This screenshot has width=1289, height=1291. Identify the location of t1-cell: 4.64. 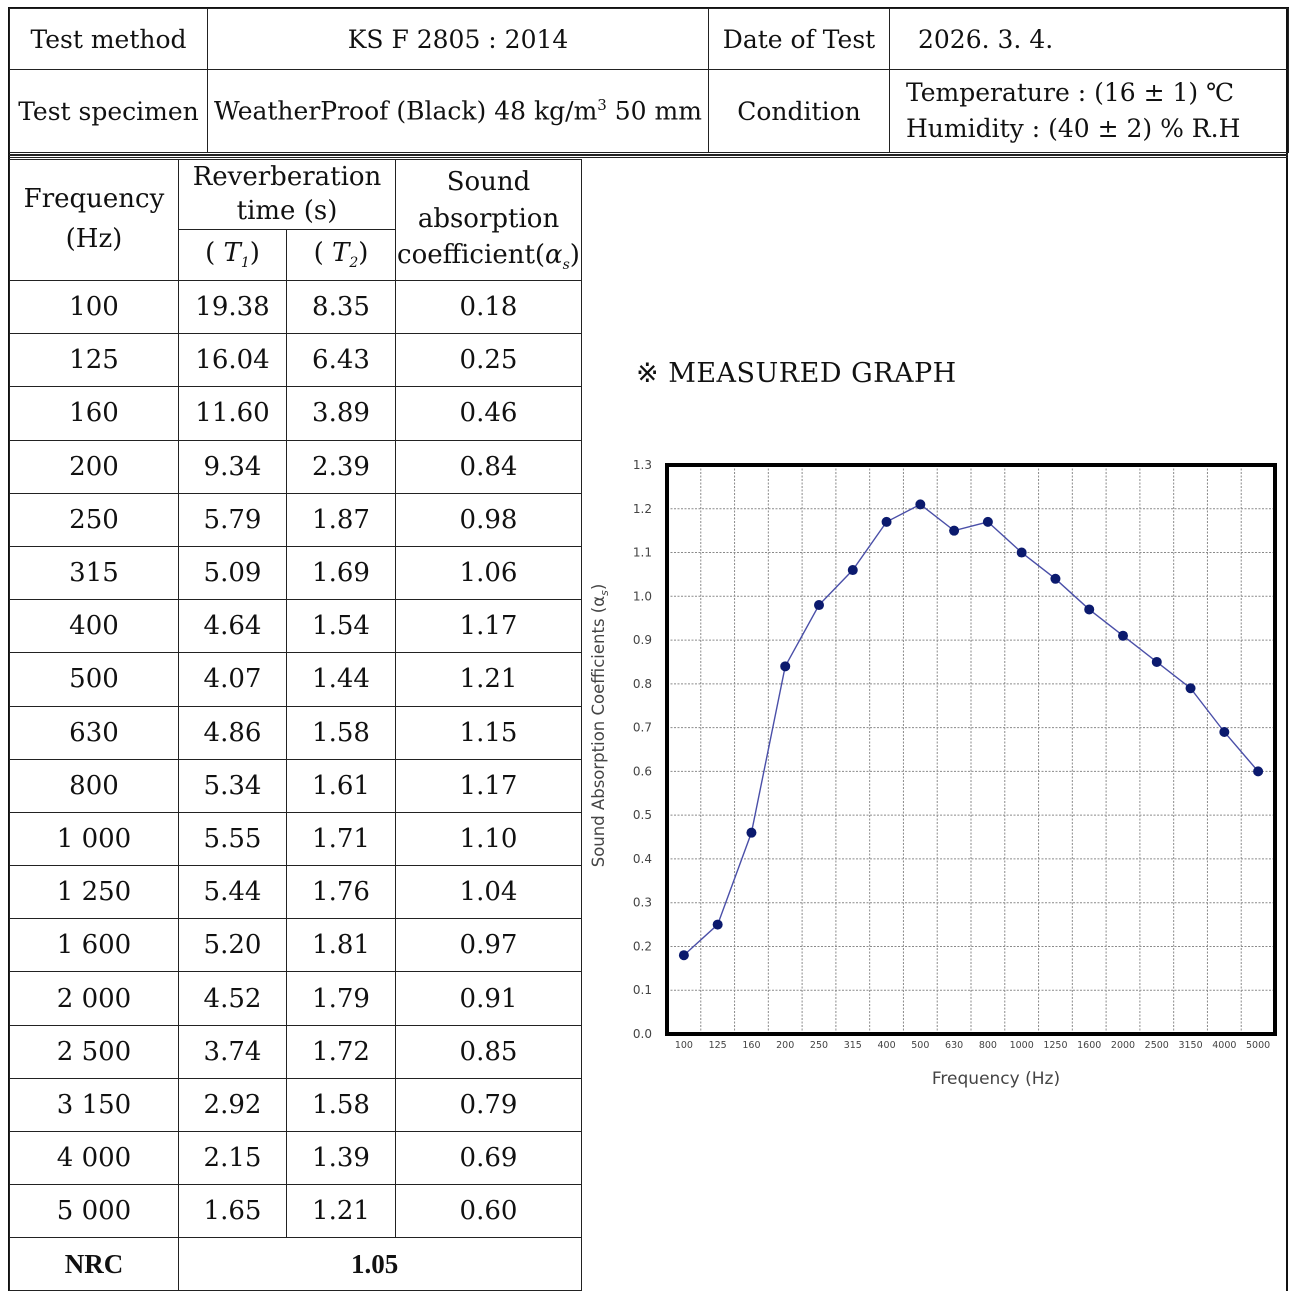
(232, 626).